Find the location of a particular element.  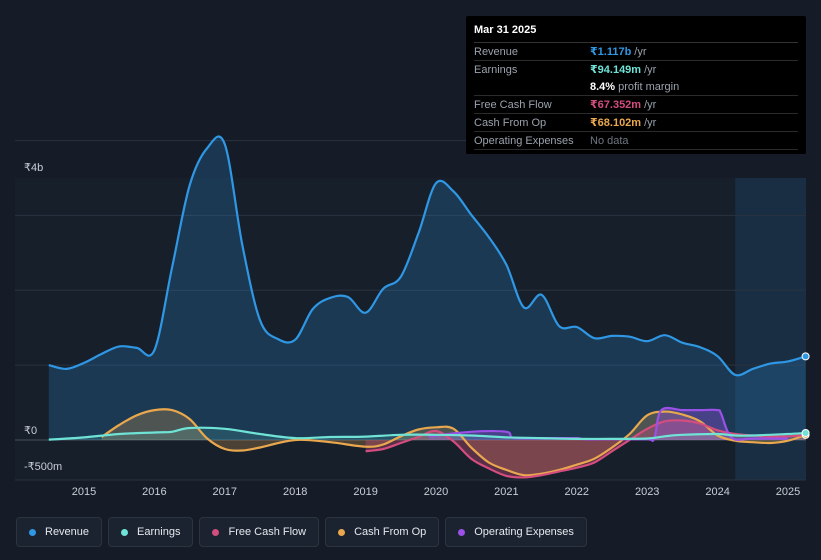

legend-label: Cash From Op is located at coordinates (390, 532).